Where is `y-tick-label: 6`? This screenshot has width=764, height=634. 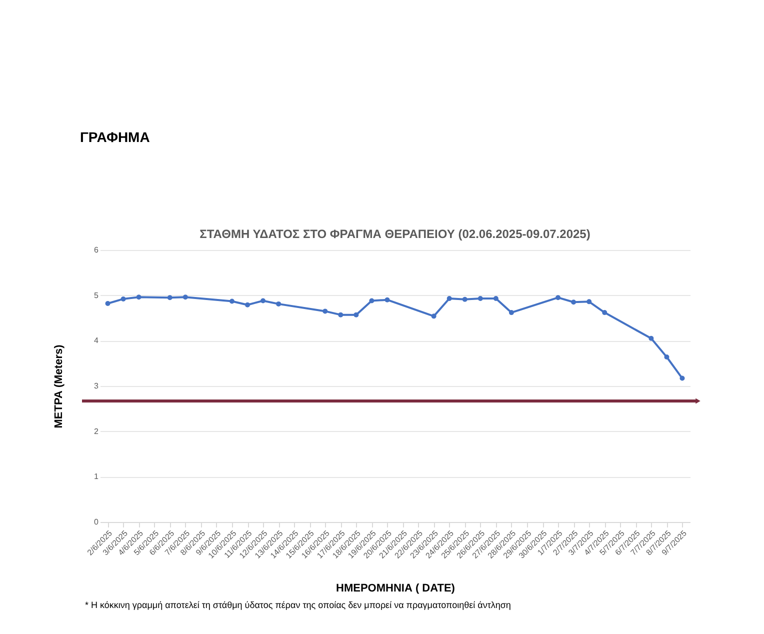 y-tick-label: 6 is located at coordinates (97, 250).